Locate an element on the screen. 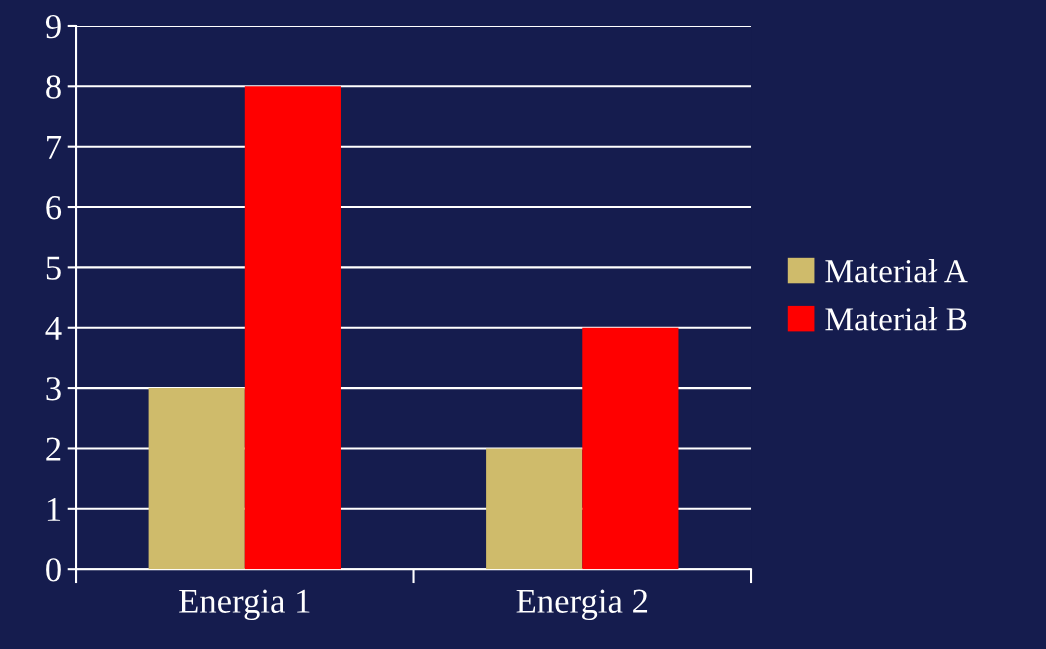 The image size is (1046, 649). y-tick-label: 9 is located at coordinates (53, 27).